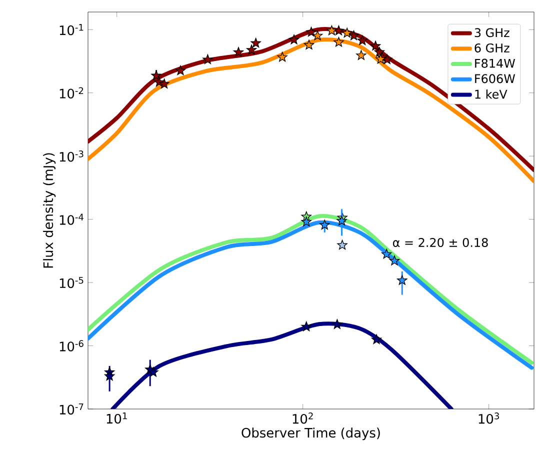 Image resolution: width=536 pixels, height=457 pixels. I want to click on legend-label: 6 GHz, so click(492, 47).